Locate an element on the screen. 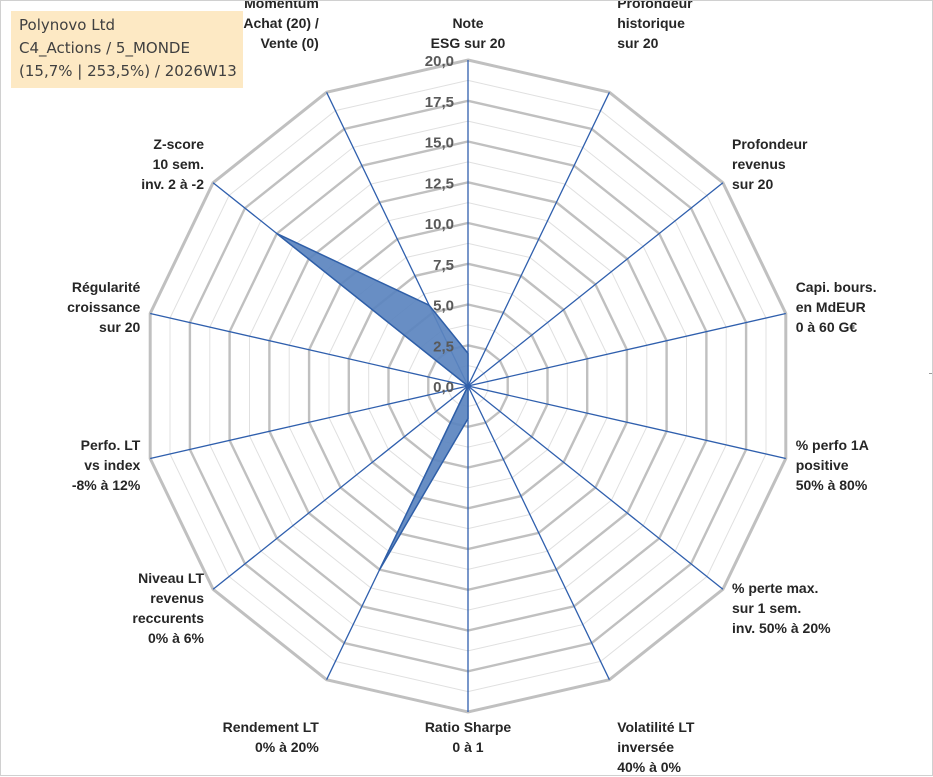  axis-label-line: 0 à 60 G€ is located at coordinates (827, 327).